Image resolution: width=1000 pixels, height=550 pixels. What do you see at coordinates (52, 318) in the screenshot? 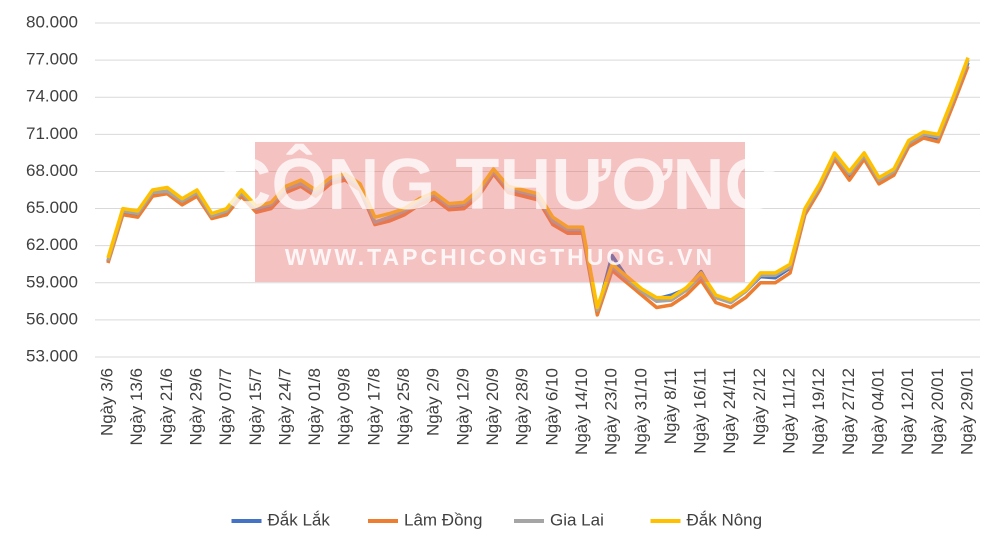
I see `y-tick-label: 56.000` at bounding box center [52, 318].